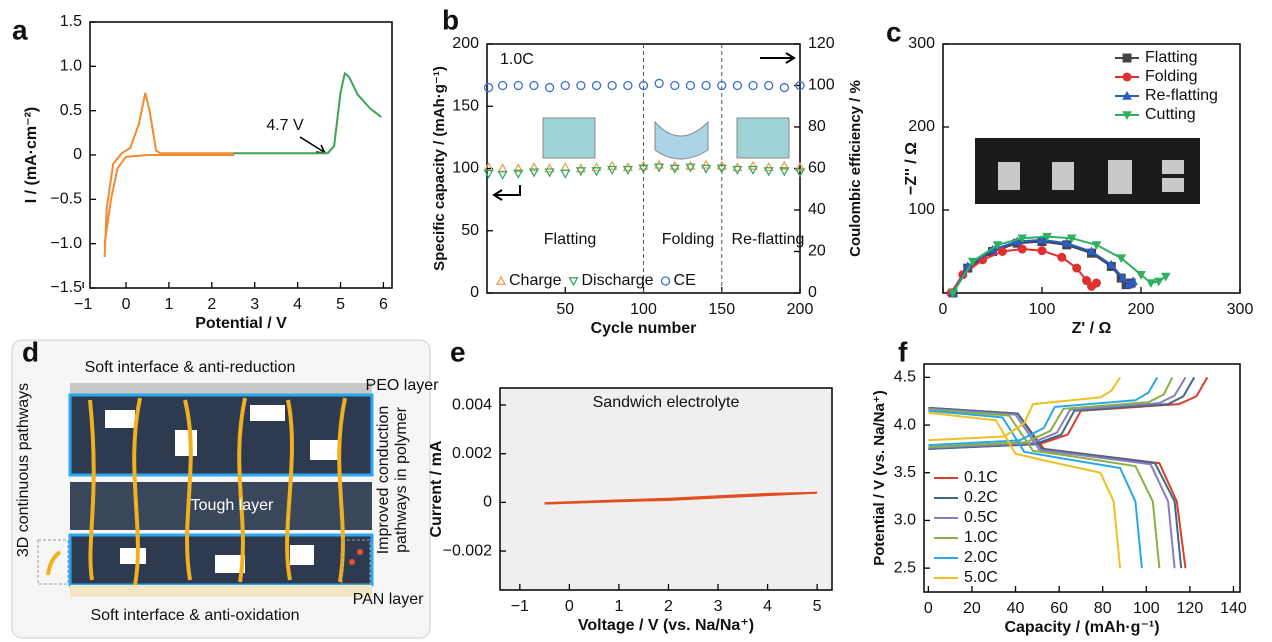 Image resolution: width=1272 pixels, height=642 pixels. I want to click on y-axis-label: Specific capacity / (mAh·g⁻¹), so click(439, 168).